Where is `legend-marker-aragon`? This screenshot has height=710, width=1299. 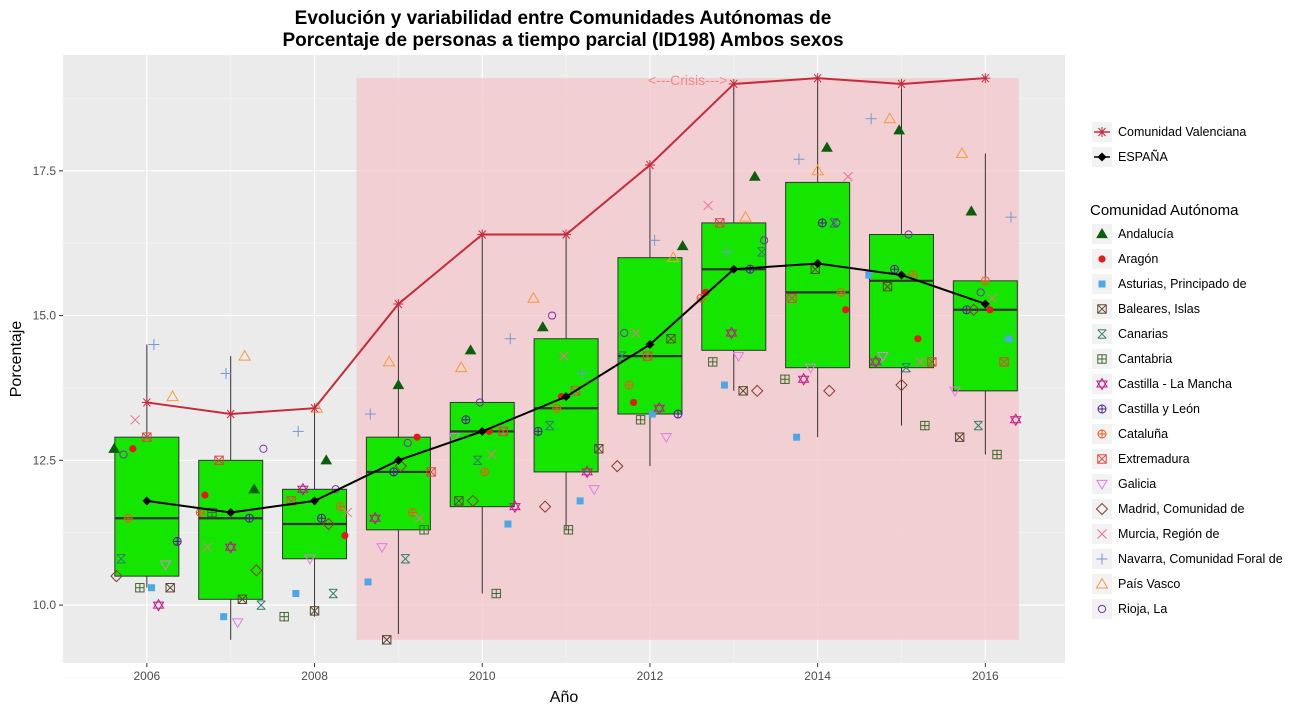
legend-marker-aragon is located at coordinates (1102, 259).